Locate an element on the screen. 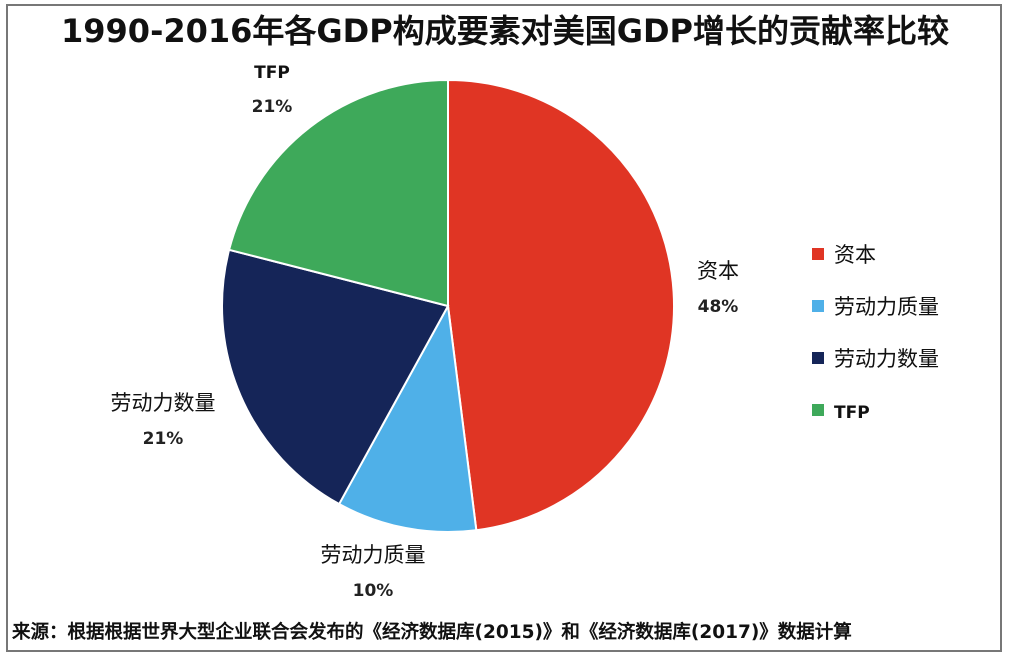 The height and width of the screenshot is (660, 1010). slice-name-label: 劳动力数量 is located at coordinates (163, 403).